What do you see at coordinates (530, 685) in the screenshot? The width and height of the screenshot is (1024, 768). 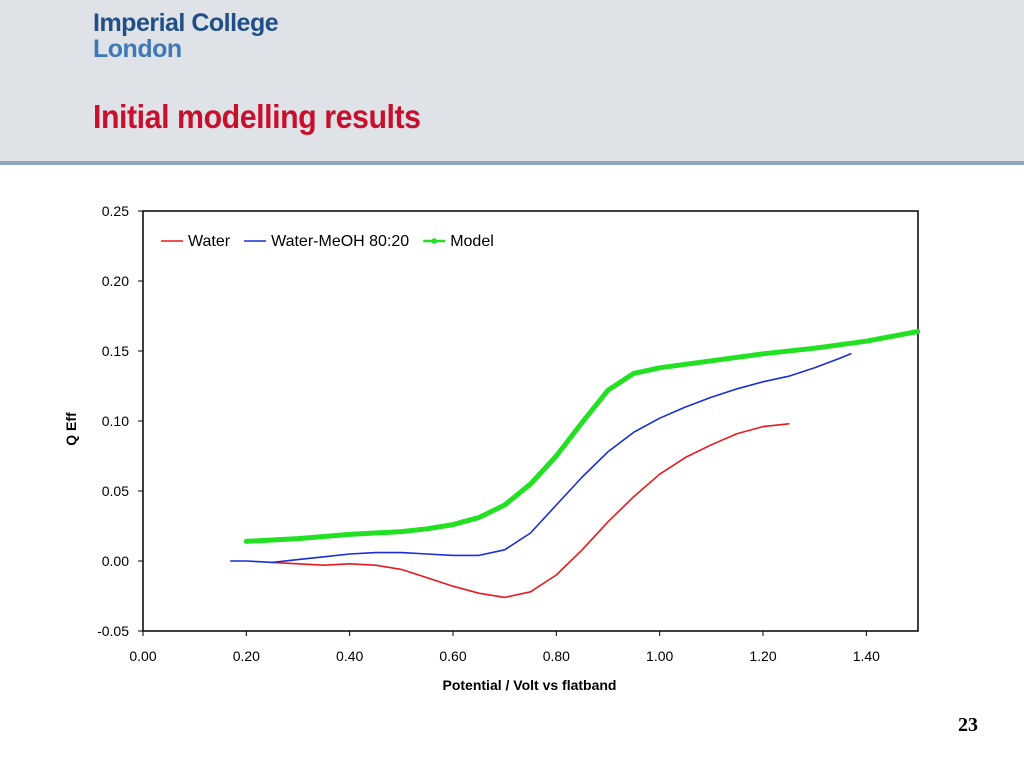 I see `x-axis-label: Potential / Volt vs flatband` at bounding box center [530, 685].